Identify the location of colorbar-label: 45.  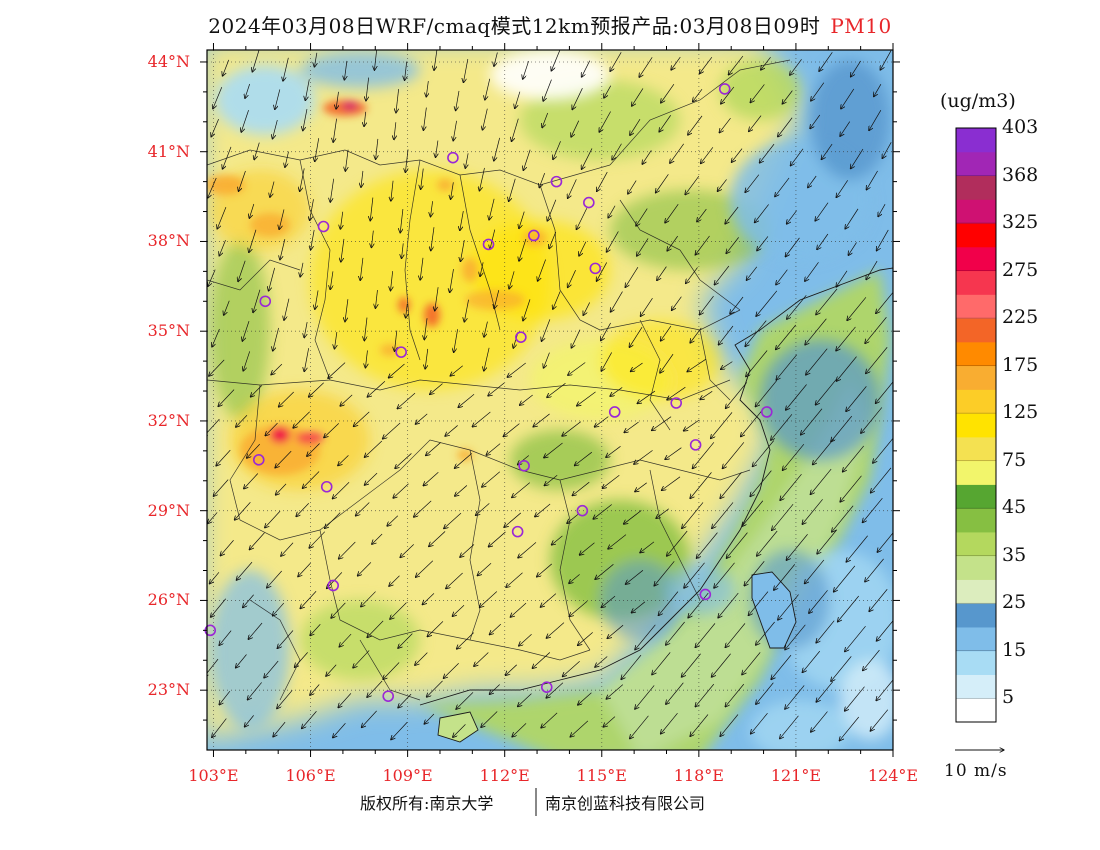
(1014, 507).